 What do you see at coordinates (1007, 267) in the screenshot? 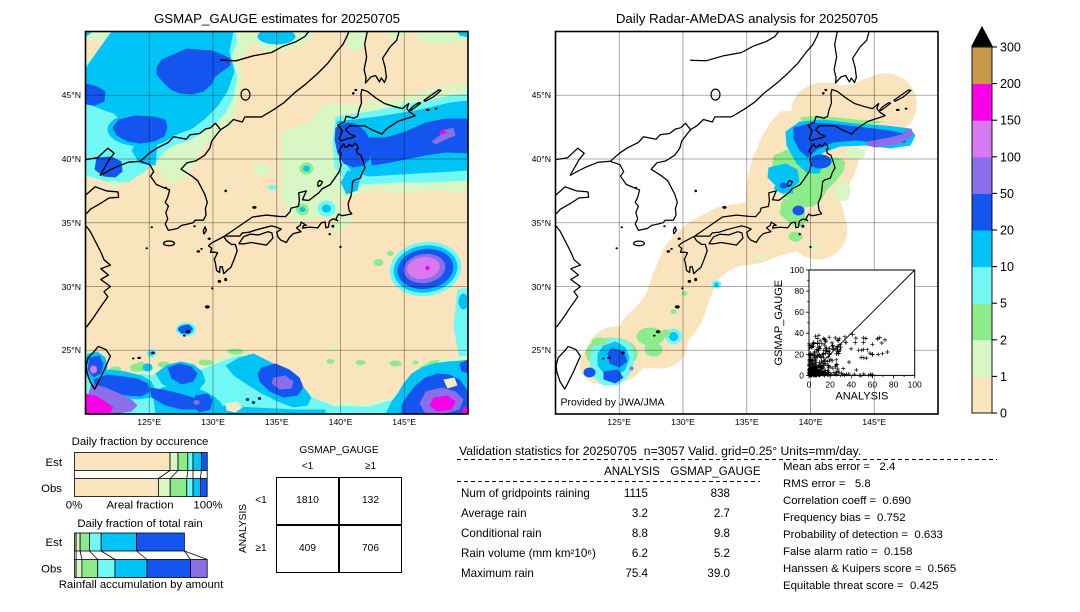
I see `svg-text: 10` at bounding box center [1007, 267].